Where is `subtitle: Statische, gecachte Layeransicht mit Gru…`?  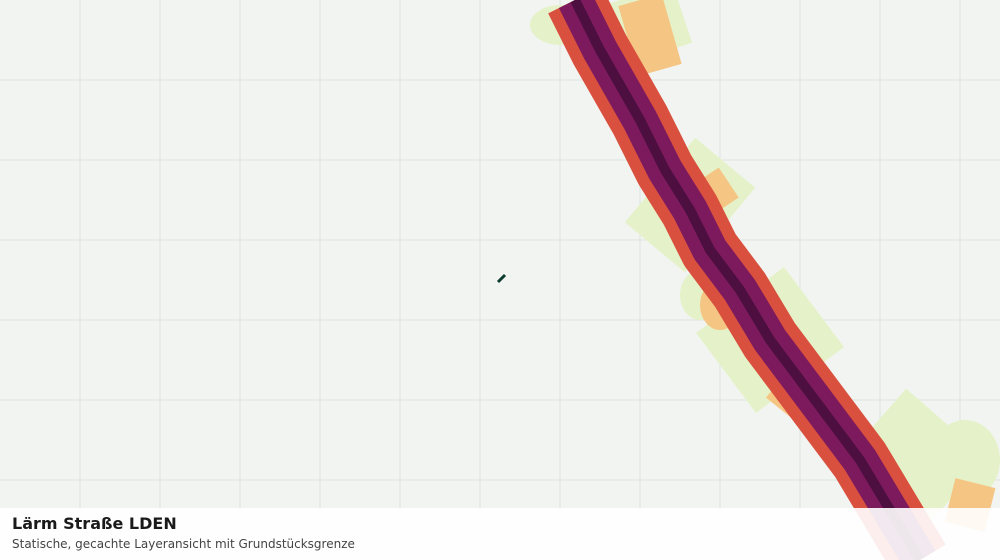 subtitle: Statische, gecachte Layeransicht mit Gru… is located at coordinates (183, 544).